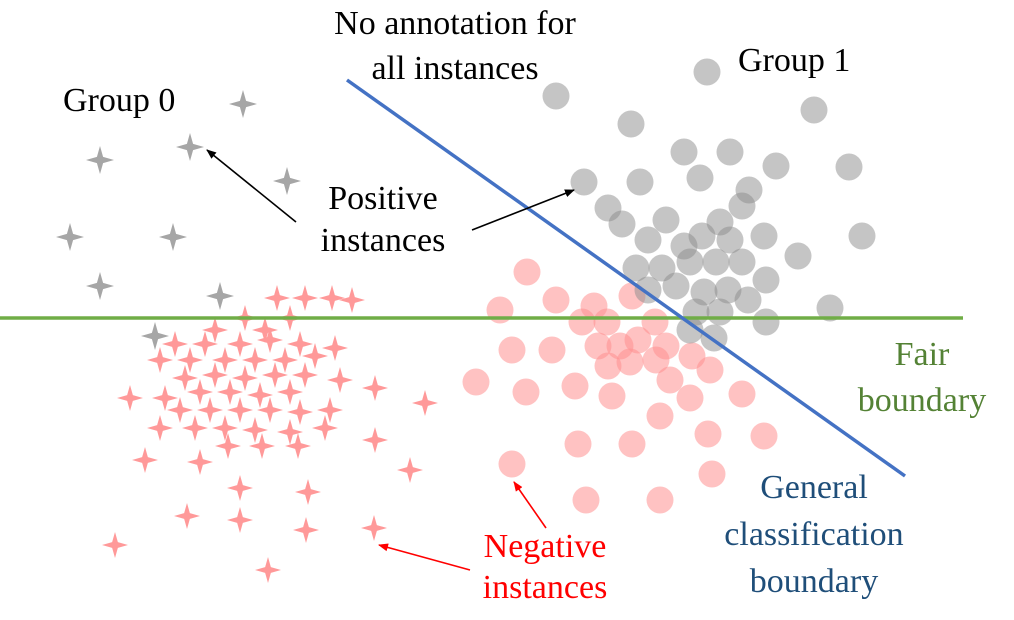  Describe the element at coordinates (530, 505) in the screenshot. I see `negative-arrow-to-circle` at that location.